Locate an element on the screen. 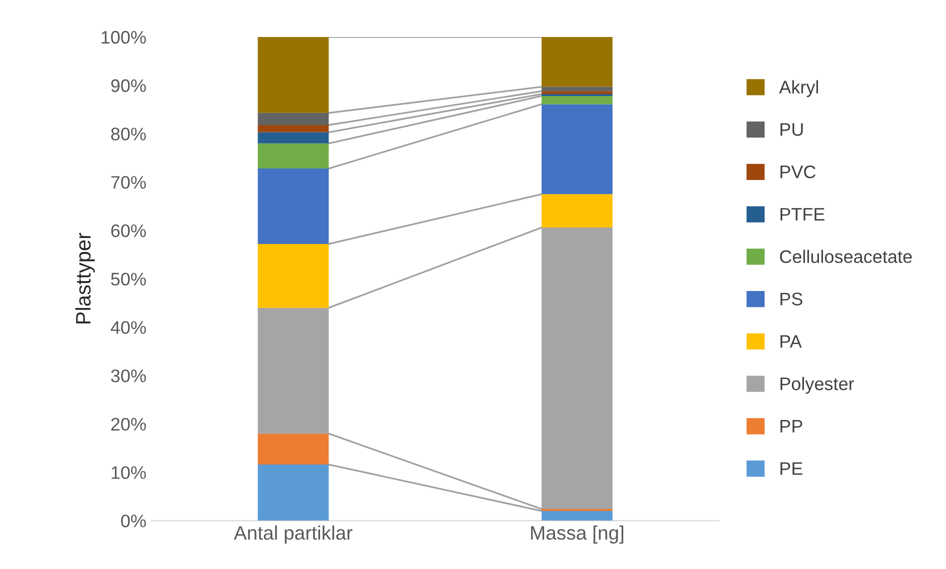  legend-label: Polyester is located at coordinates (817, 385).